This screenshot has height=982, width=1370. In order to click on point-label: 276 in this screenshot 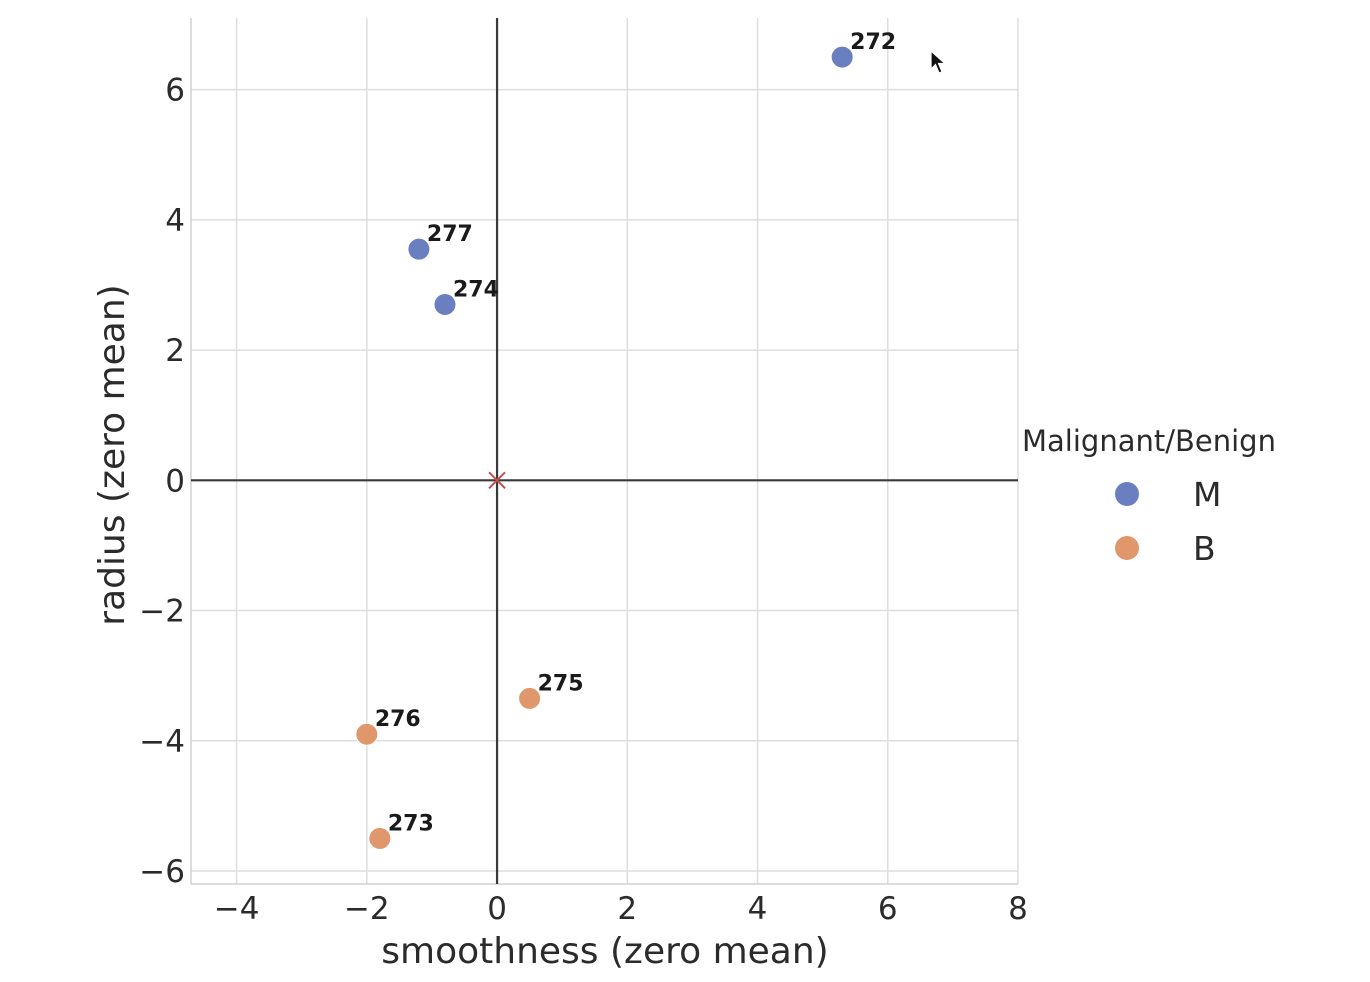, I will do `click(398, 719)`.